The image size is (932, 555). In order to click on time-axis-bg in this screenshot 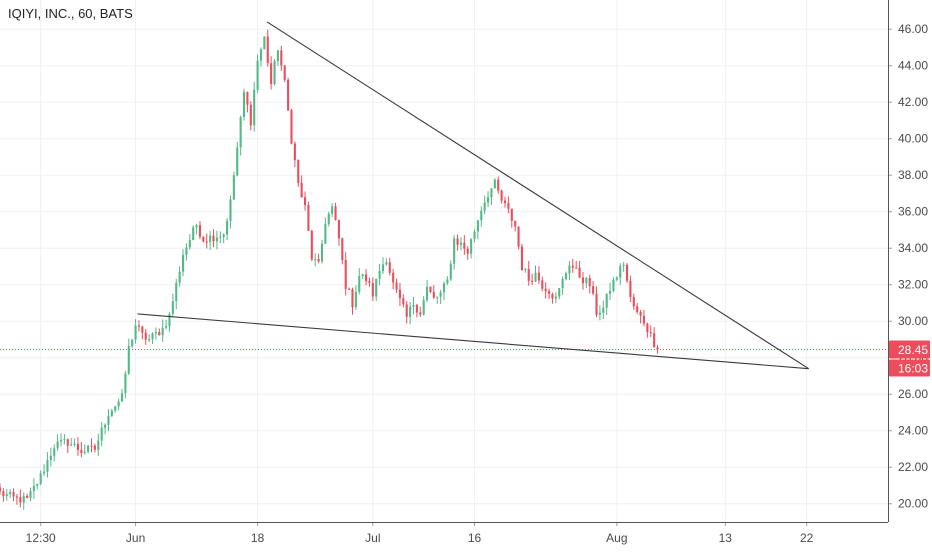, I will do `click(466, 536)`.